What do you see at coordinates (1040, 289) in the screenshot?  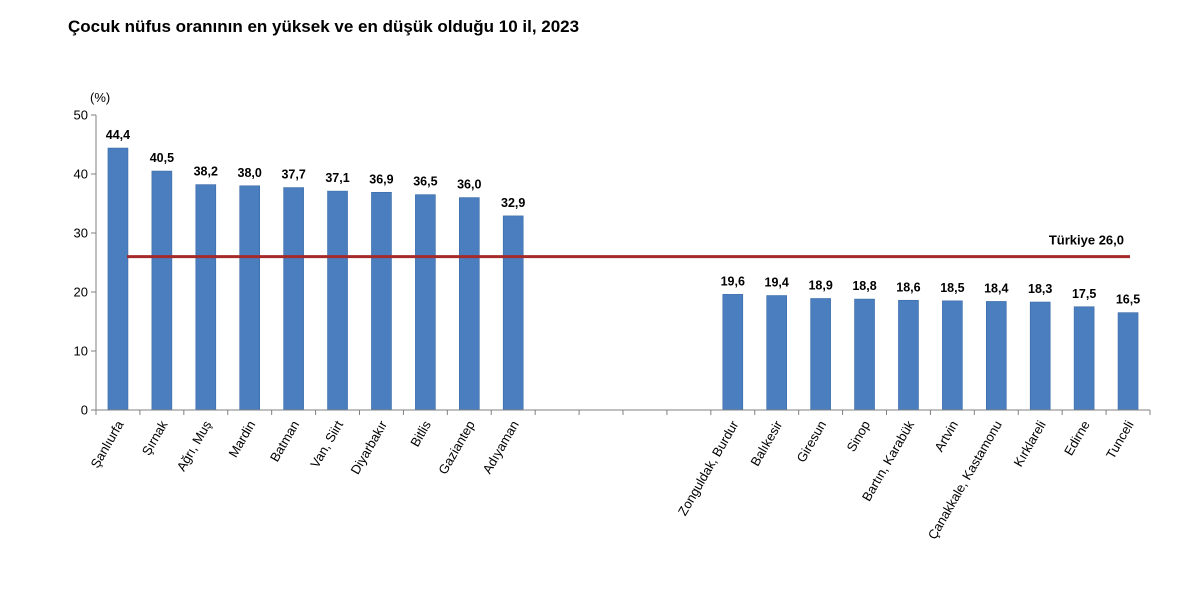 I see `bar-value-label: 18,3` at bounding box center [1040, 289].